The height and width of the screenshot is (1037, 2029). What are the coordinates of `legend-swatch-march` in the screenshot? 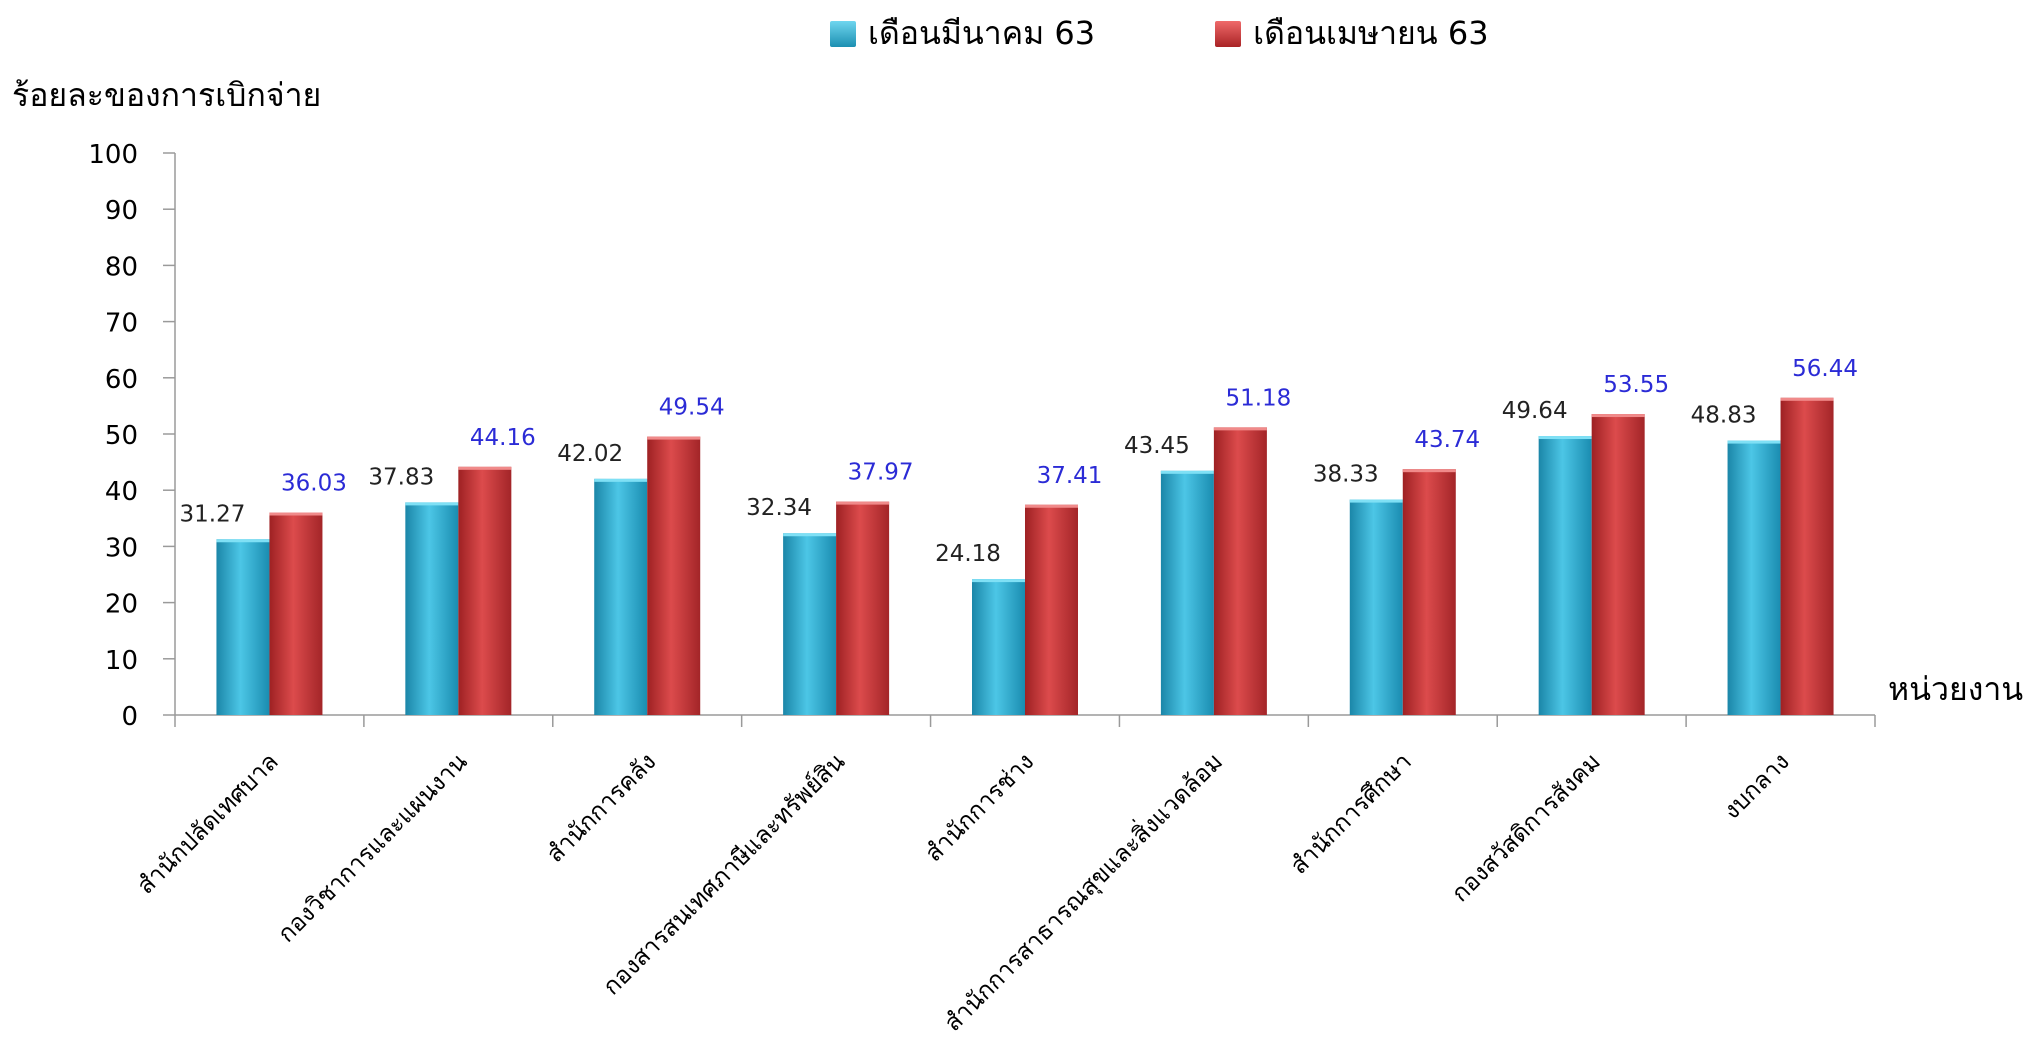 It's located at (843, 33).